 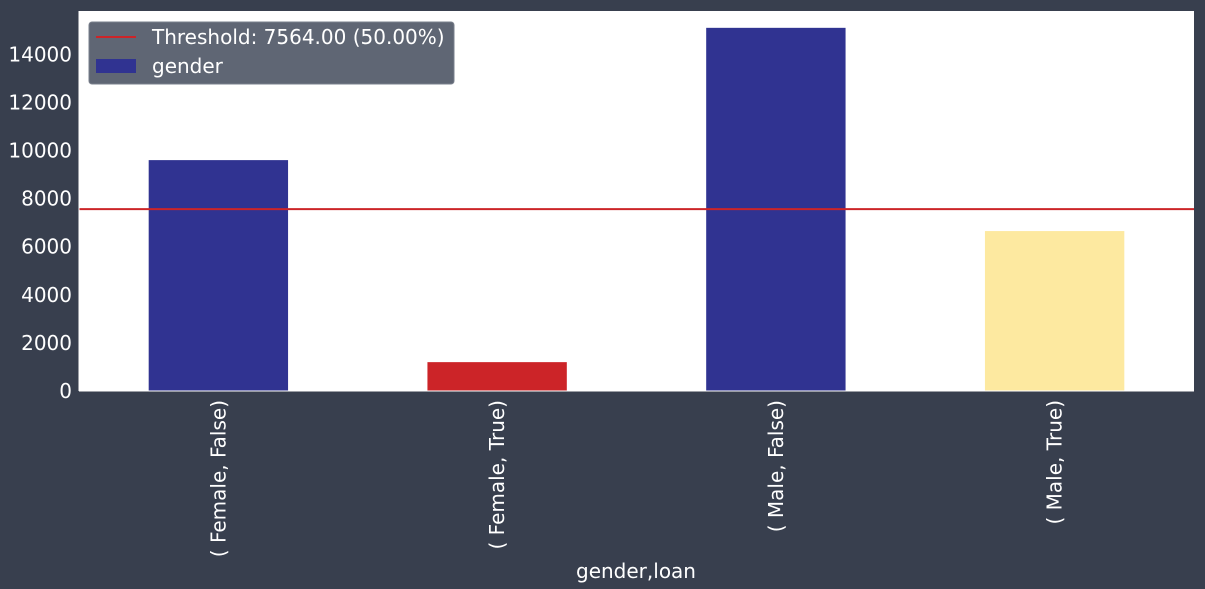 I want to click on legend-gender-swatch, so click(x=116, y=66).